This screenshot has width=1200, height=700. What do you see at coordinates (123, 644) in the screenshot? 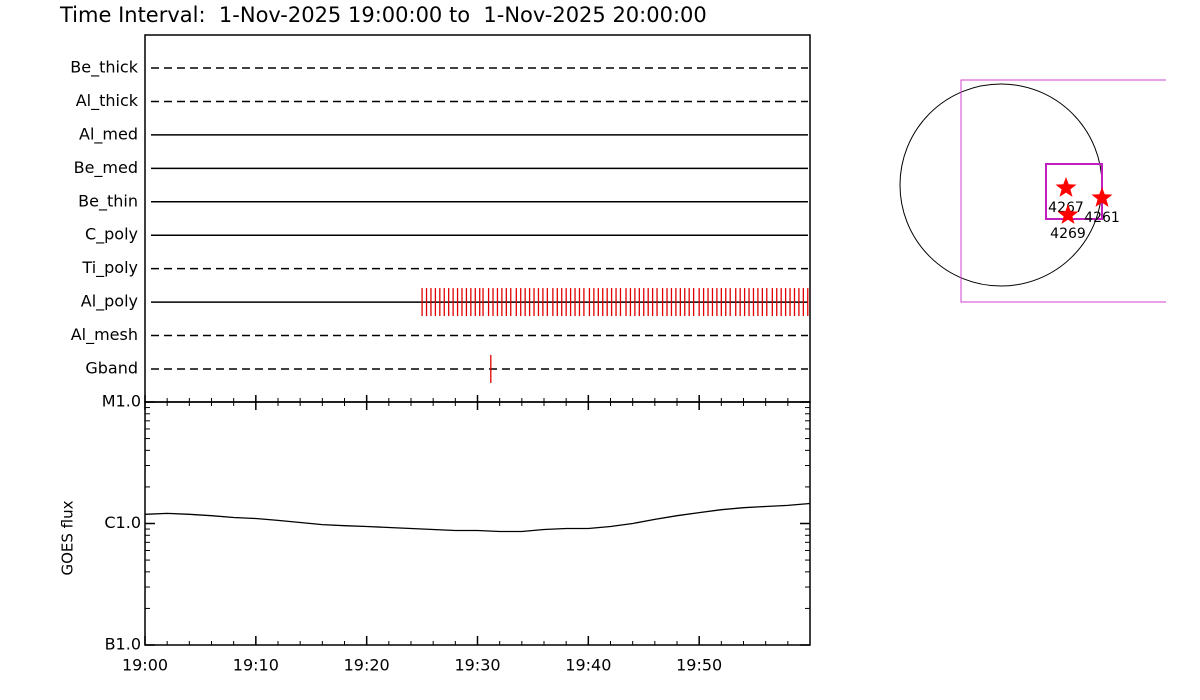
I see `y-tick-label: B1.0` at bounding box center [123, 644].